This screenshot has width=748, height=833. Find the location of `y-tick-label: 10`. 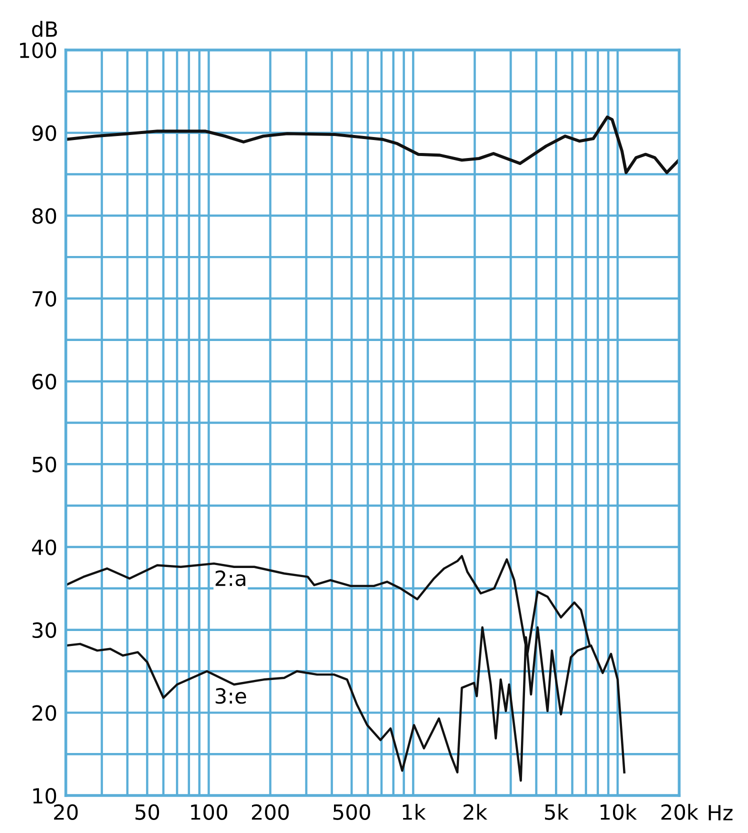

y-tick-label: 10 is located at coordinates (44, 796).